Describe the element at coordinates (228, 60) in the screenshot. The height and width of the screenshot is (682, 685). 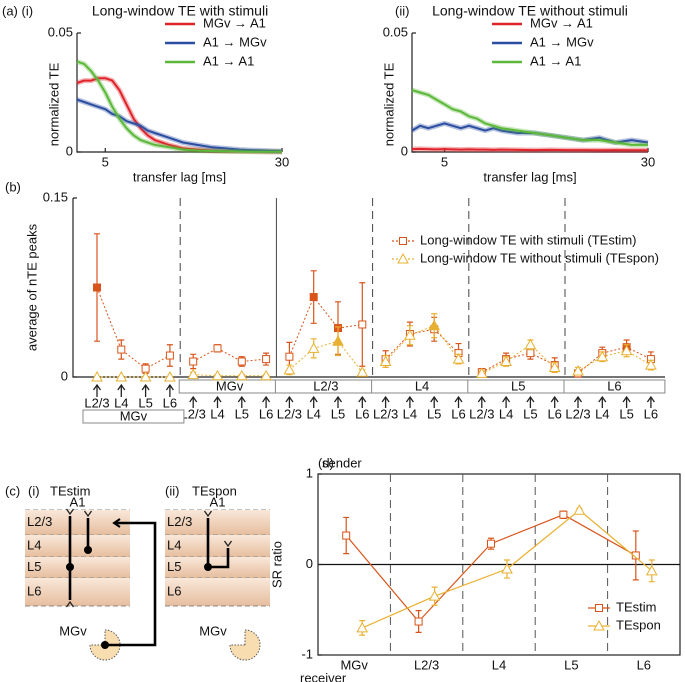
I see `legend-label: A1 → A1` at that location.